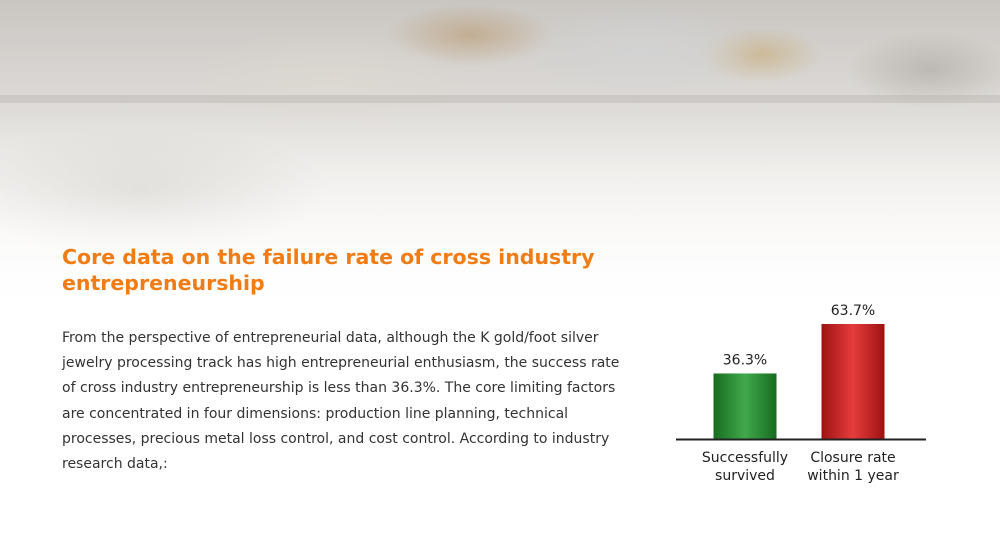 Image resolution: width=1000 pixels, height=550 pixels. I want to click on bar-successfully-survived, so click(745, 406).